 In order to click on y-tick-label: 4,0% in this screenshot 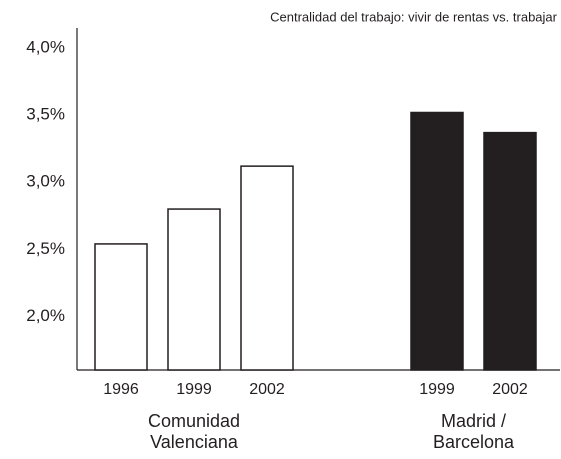, I will do `click(45, 47)`.